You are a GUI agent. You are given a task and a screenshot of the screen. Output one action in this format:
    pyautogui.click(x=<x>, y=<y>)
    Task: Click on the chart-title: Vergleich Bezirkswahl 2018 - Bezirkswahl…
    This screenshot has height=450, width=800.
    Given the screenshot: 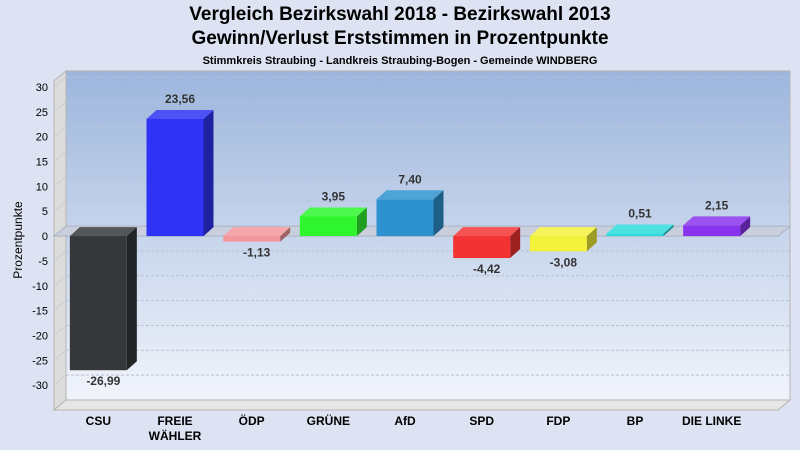 What is the action you would take?
    pyautogui.click(x=400, y=14)
    